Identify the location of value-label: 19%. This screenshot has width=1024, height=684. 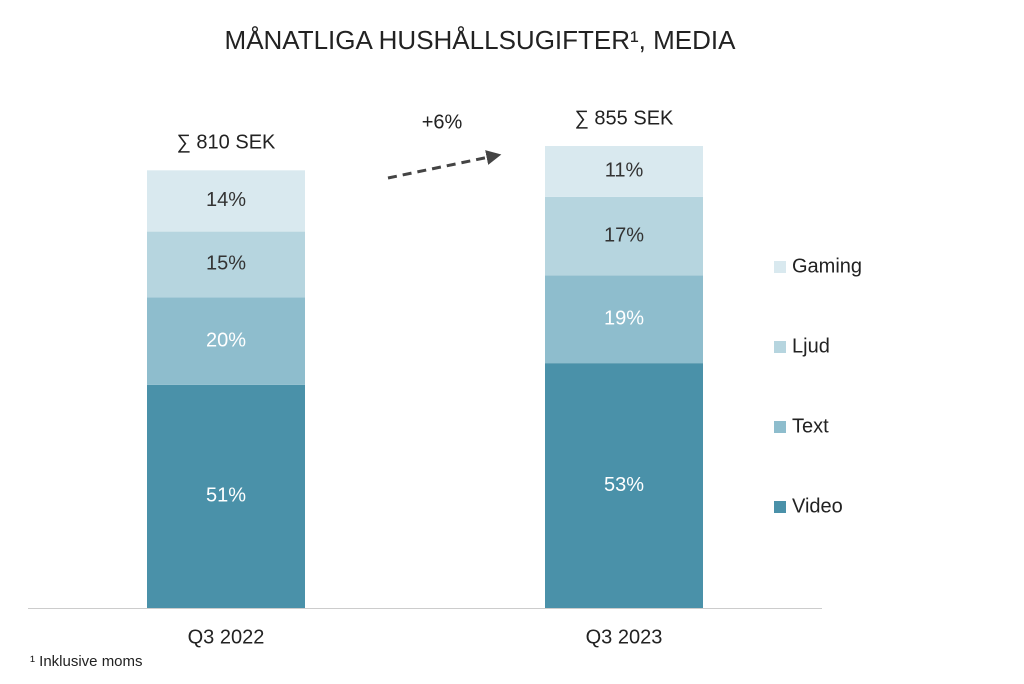
(624, 319).